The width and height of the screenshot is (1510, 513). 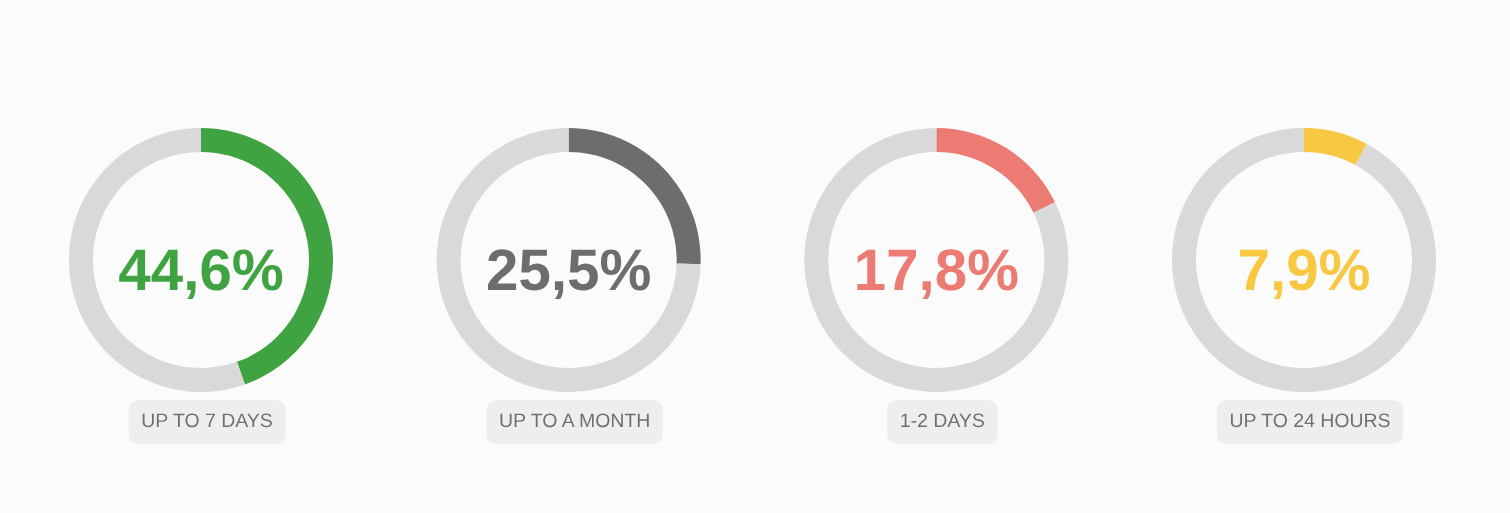 What do you see at coordinates (1304, 274) in the screenshot?
I see `text: 7,9%` at bounding box center [1304, 274].